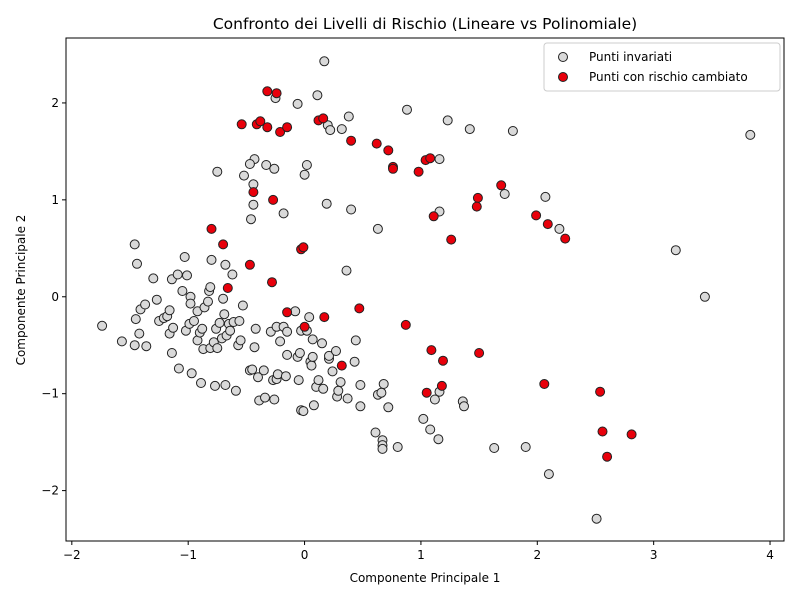  I want to click on legend-marker-changed, so click(563, 77).